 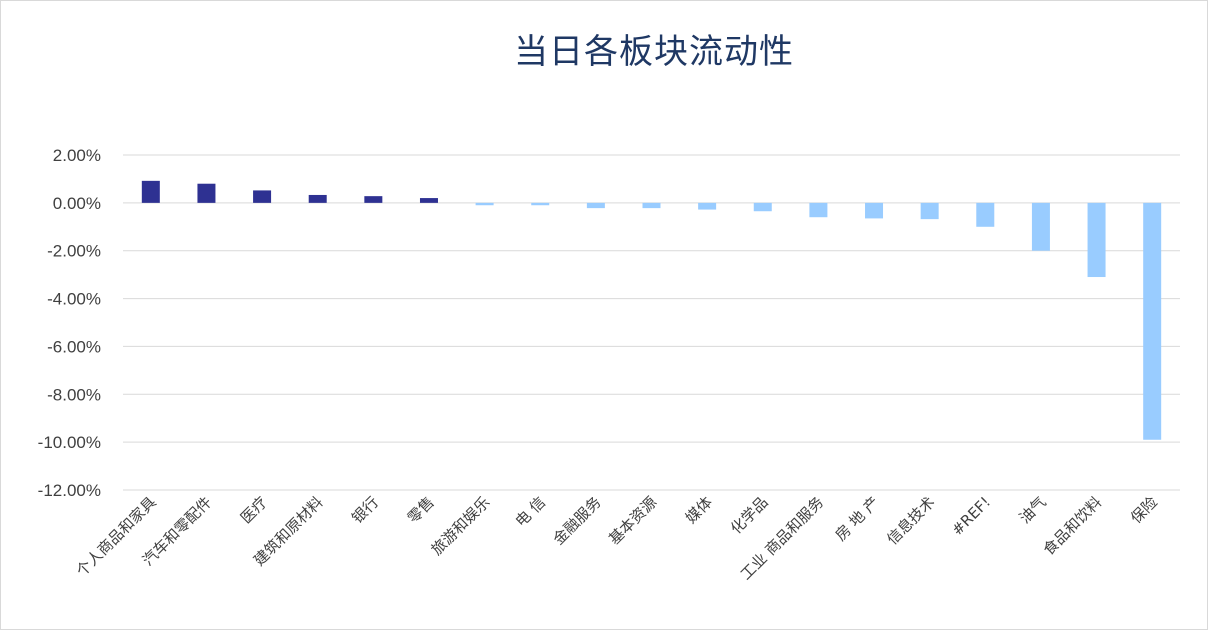 I want to click on x-category-label: 医疗, so click(x=254, y=510).